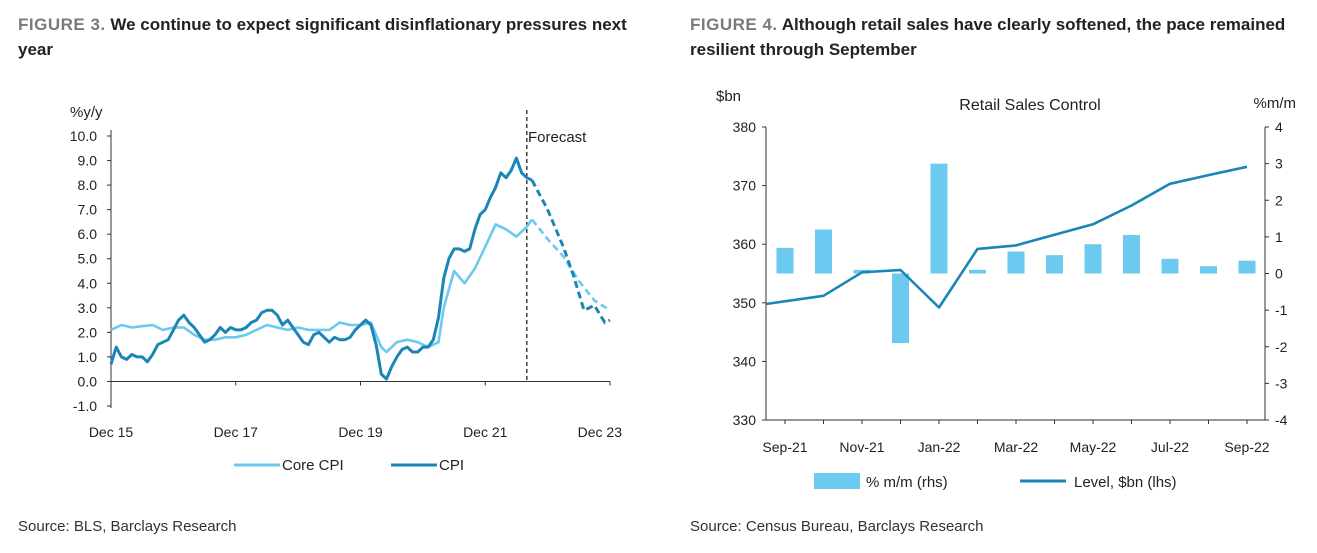  I want to click on left-tick-label: 350, so click(745, 303).